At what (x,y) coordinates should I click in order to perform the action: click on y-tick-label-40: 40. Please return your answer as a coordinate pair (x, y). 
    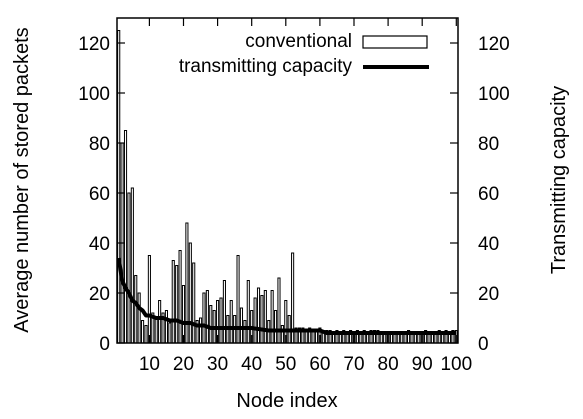
    Looking at the image, I should click on (99, 244).